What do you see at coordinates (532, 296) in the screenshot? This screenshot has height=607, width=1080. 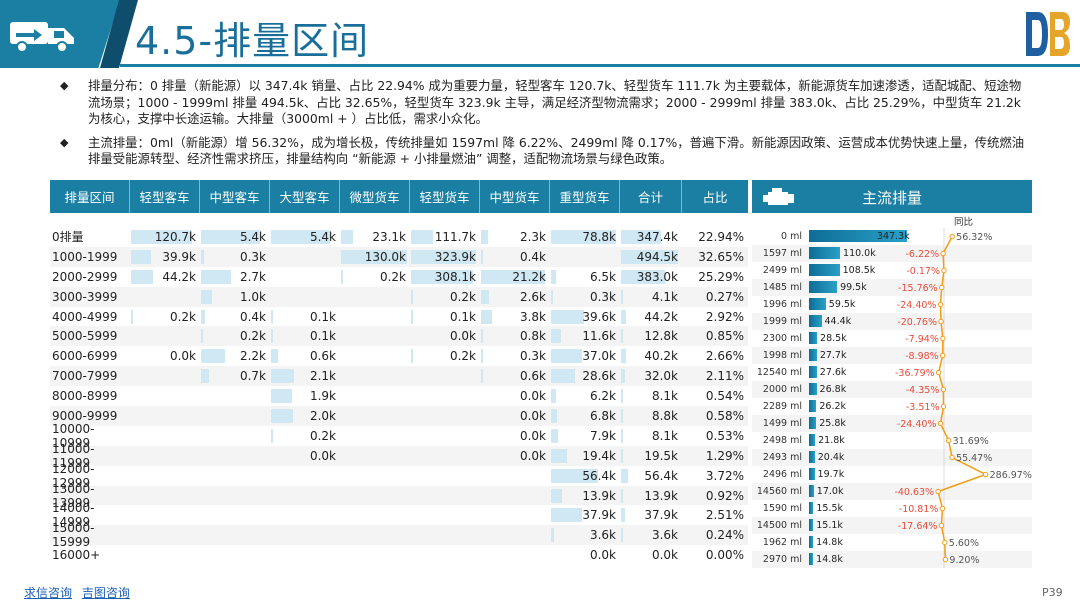 I see `cell-value: 2.6k` at bounding box center [532, 296].